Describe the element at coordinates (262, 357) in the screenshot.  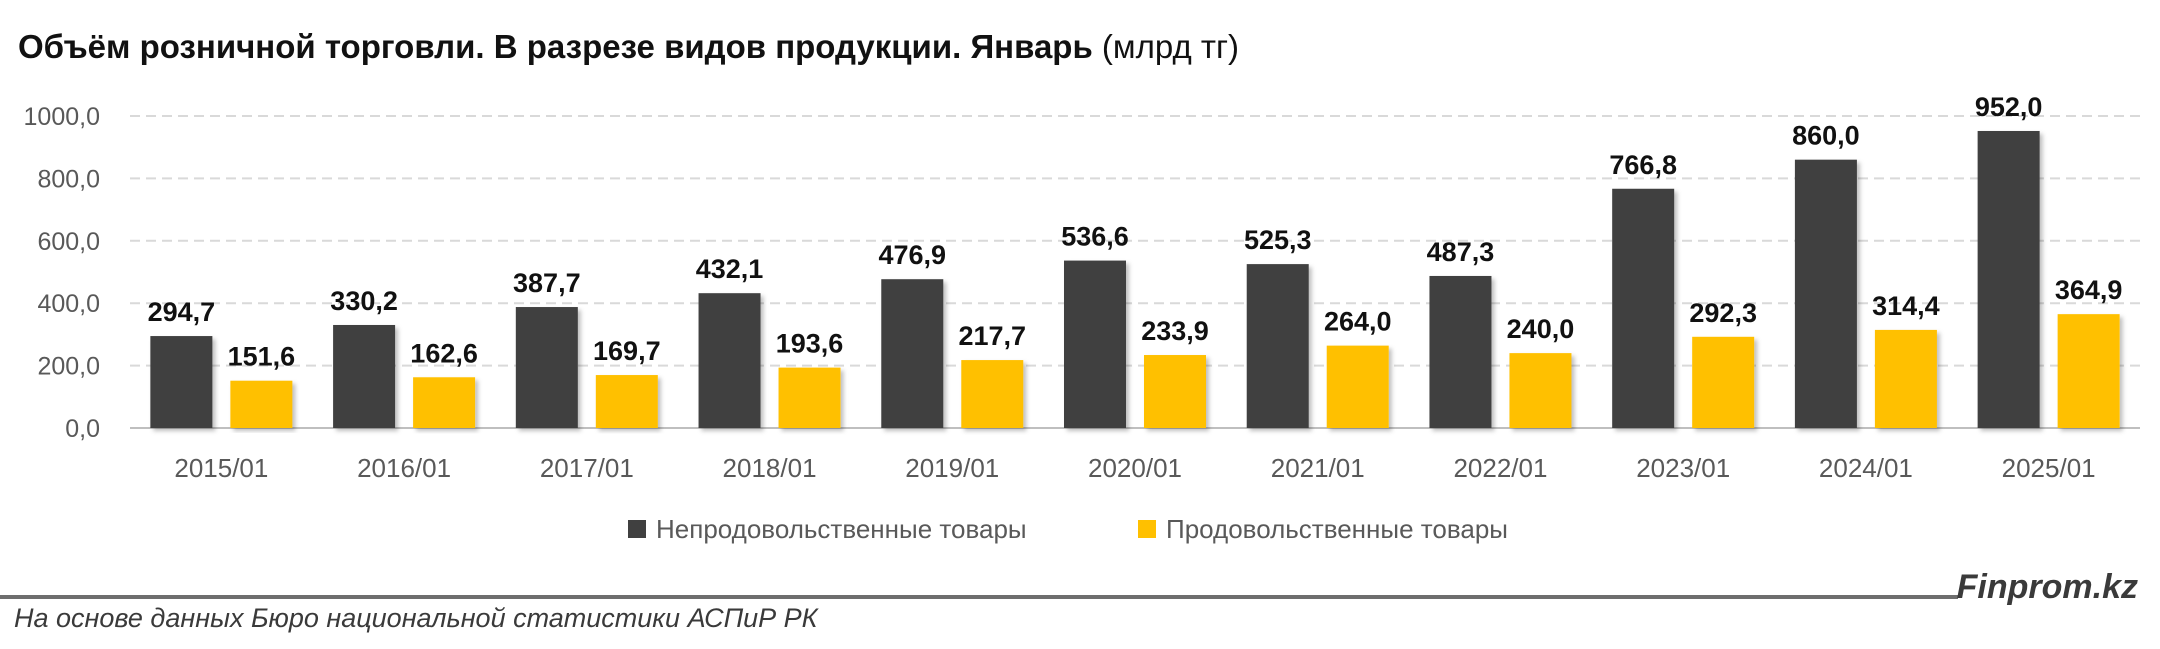
I see `data-label: 151,6` at that location.